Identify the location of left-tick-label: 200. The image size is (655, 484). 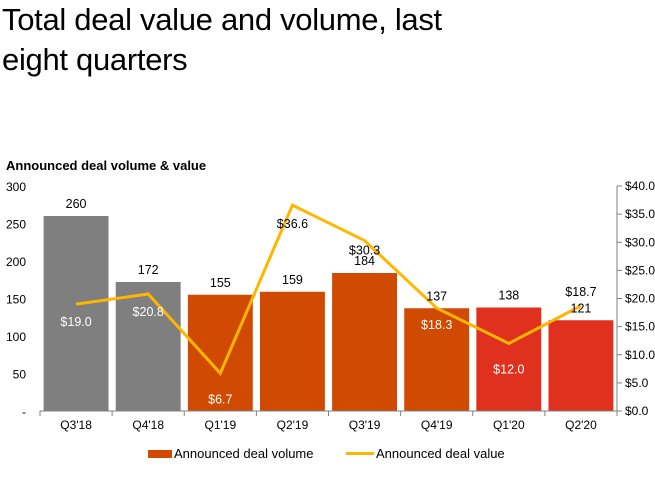
(16, 262).